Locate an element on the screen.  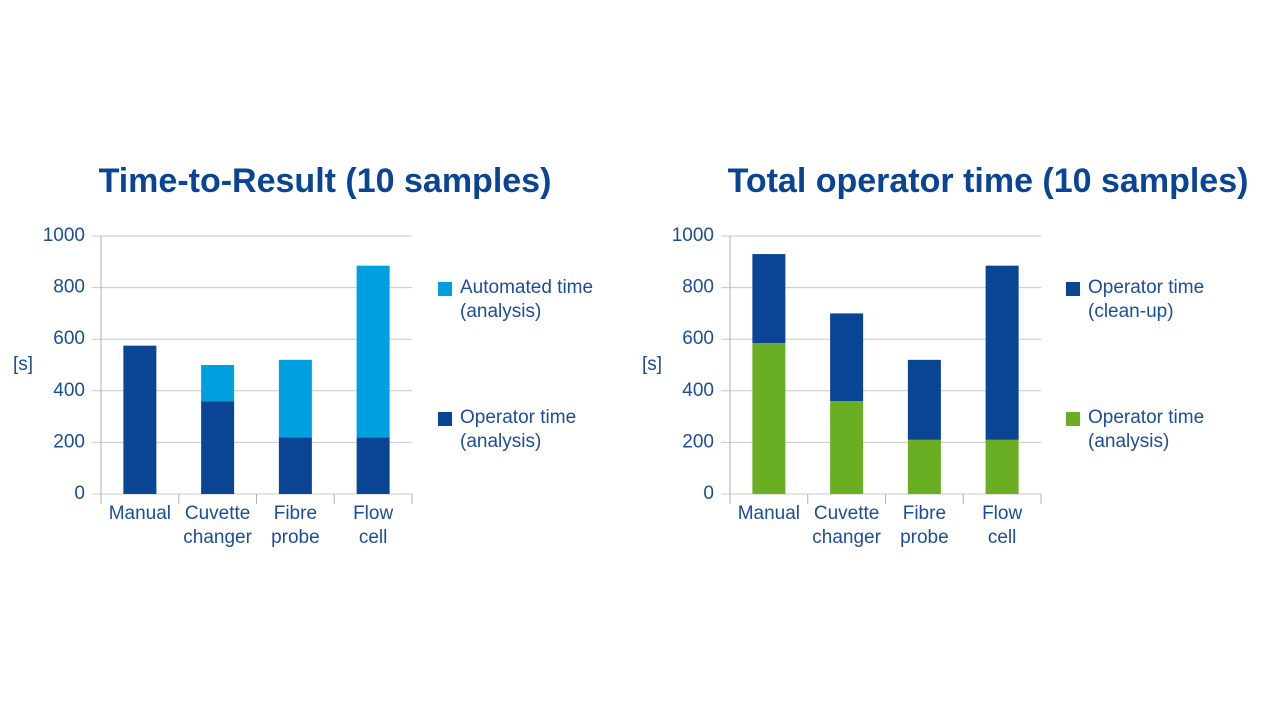
chart-title: Time-to-Result (10 samples) is located at coordinates (325, 181).